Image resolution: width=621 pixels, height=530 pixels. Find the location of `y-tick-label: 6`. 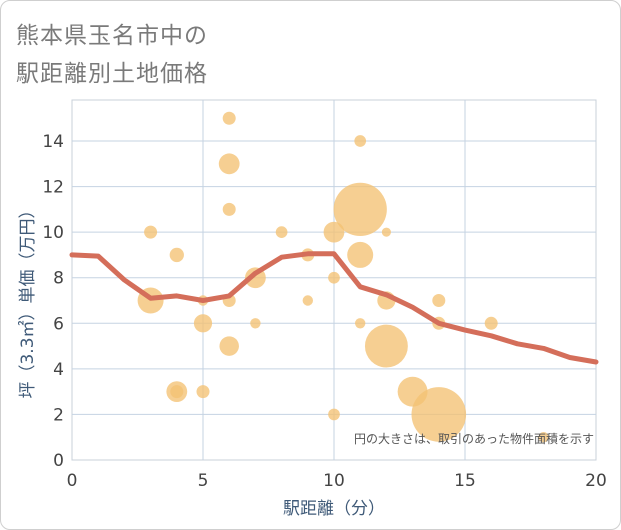

y-tick-label: 6 is located at coordinates (58, 324).